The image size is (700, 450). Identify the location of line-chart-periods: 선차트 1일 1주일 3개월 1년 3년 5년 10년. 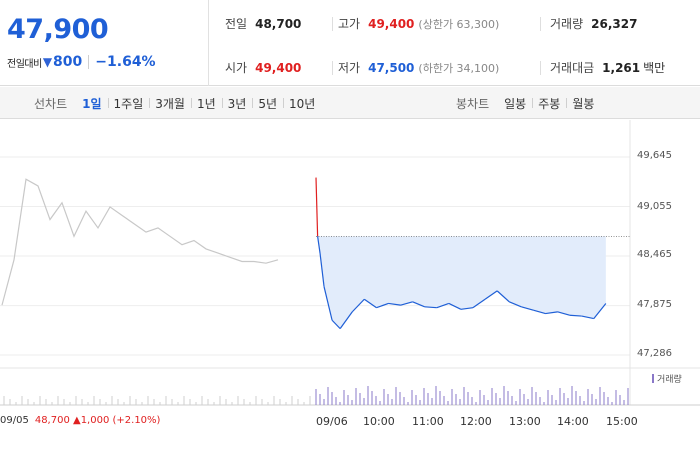
(177, 103).